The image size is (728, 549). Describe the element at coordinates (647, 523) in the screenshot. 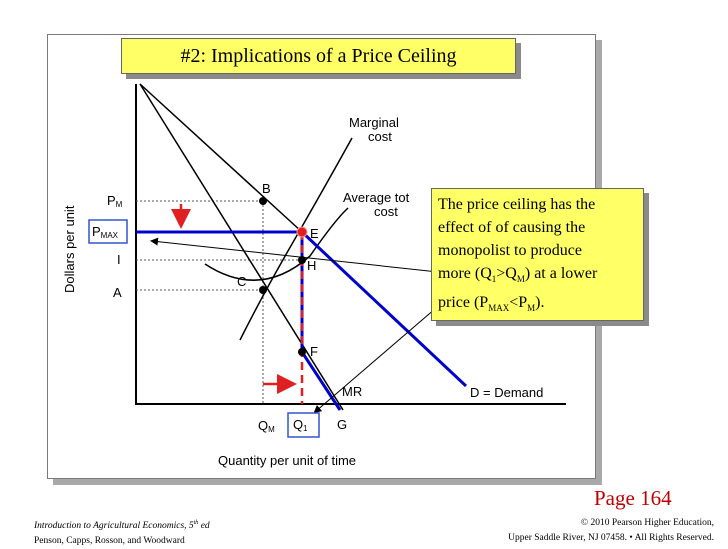

I see `copyright-line-1: © 2010 Pearson Higher Education,` at that location.